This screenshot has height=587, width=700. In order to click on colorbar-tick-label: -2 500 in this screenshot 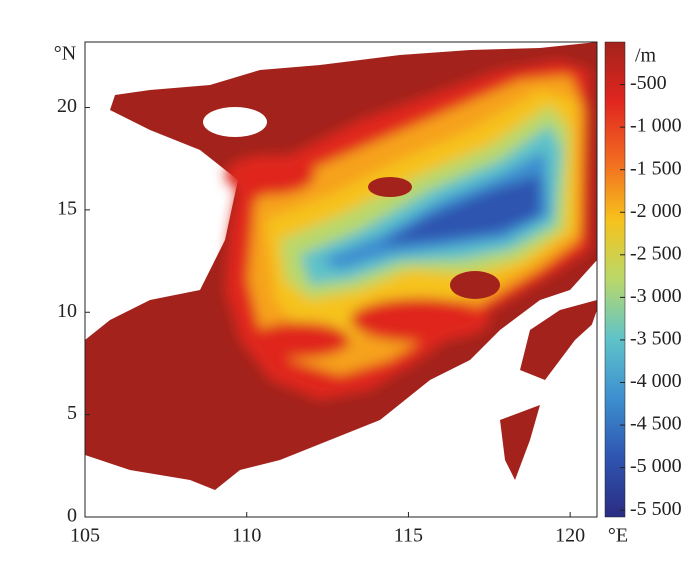, I will do `click(656, 253)`.